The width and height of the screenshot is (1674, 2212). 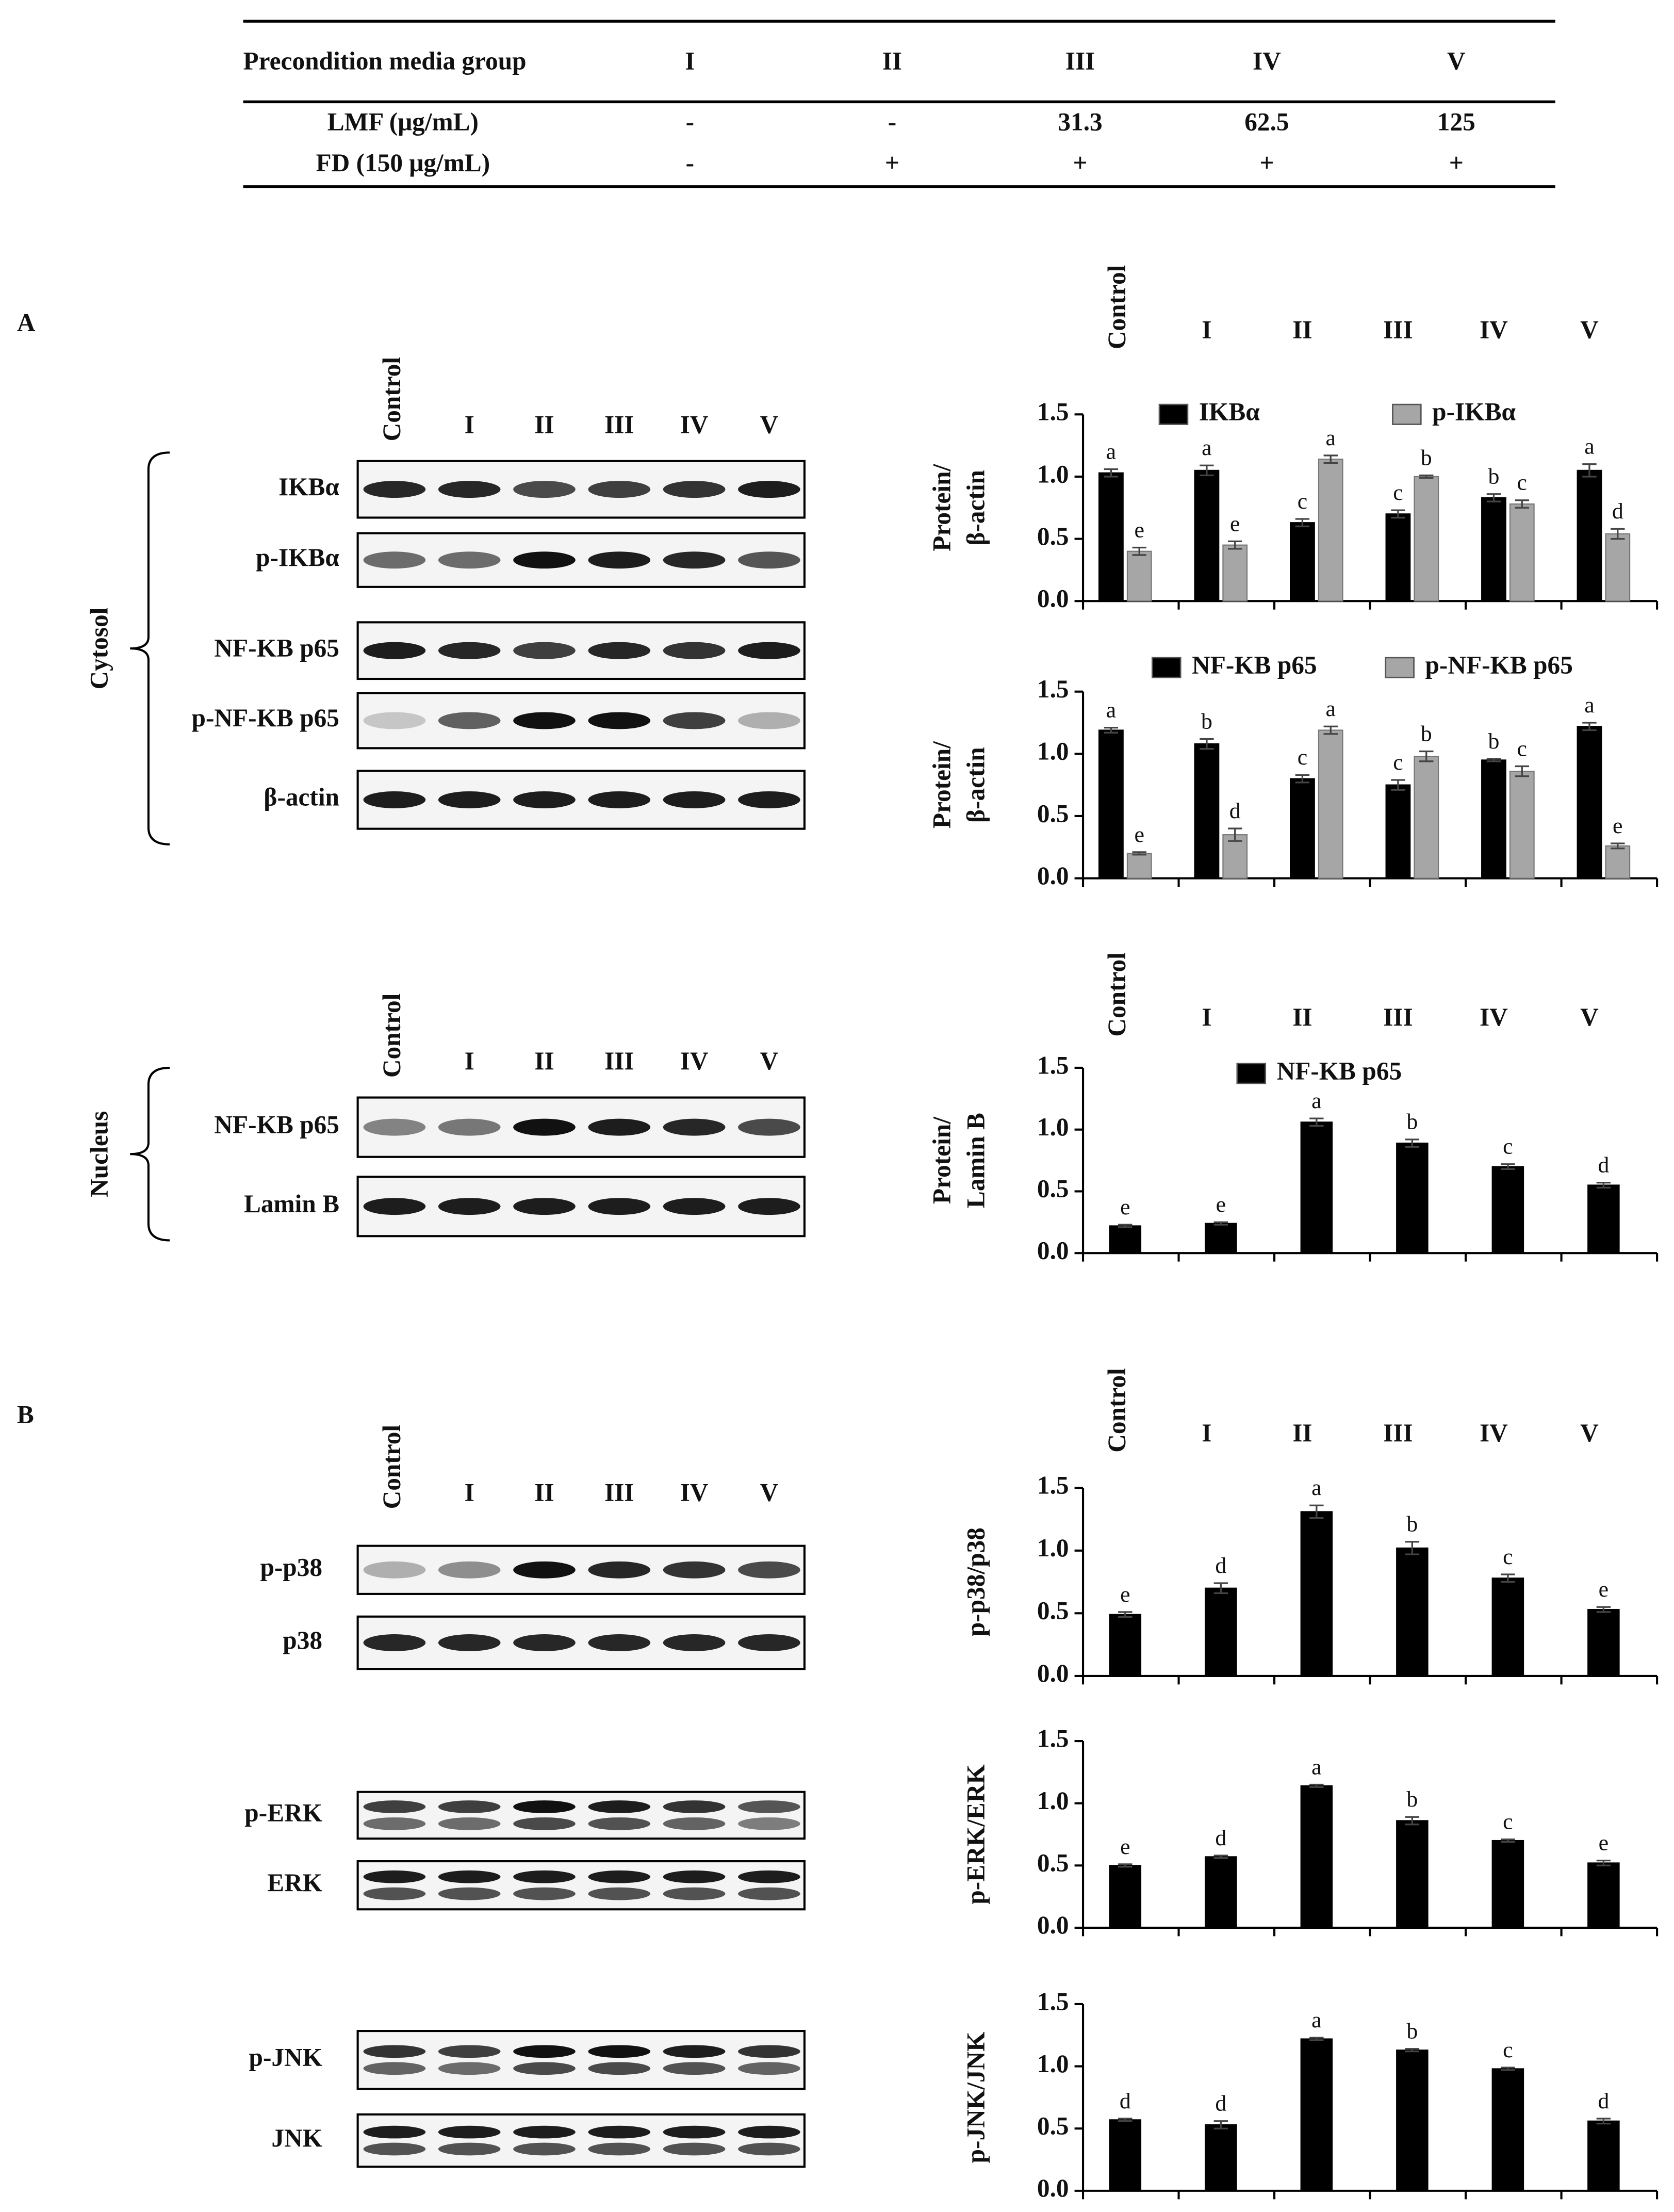 I want to click on table-cell: 31.3, so click(x=1080, y=122).